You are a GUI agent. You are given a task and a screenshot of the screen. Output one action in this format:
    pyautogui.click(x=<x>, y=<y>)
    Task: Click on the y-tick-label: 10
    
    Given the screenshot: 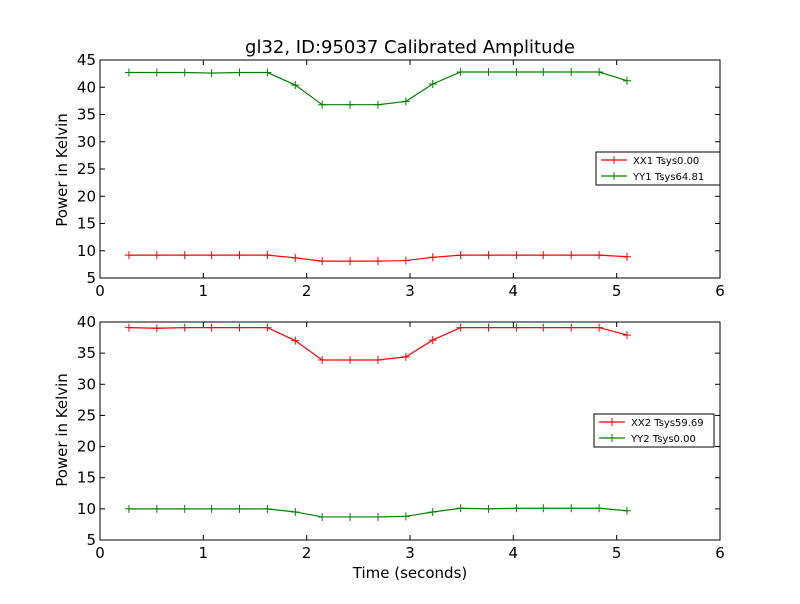 What is the action you would take?
    pyautogui.click(x=86, y=251)
    